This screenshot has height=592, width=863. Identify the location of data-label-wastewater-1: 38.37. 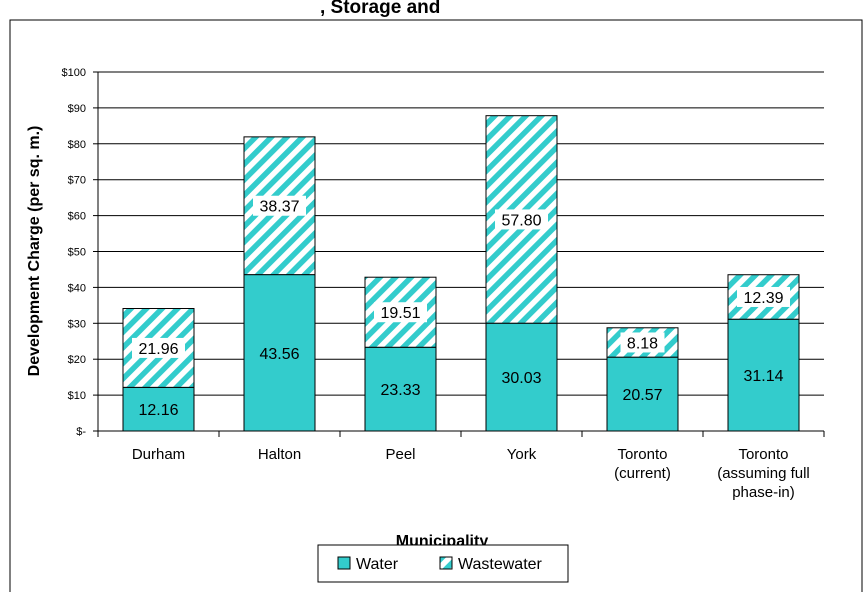
(279, 207).